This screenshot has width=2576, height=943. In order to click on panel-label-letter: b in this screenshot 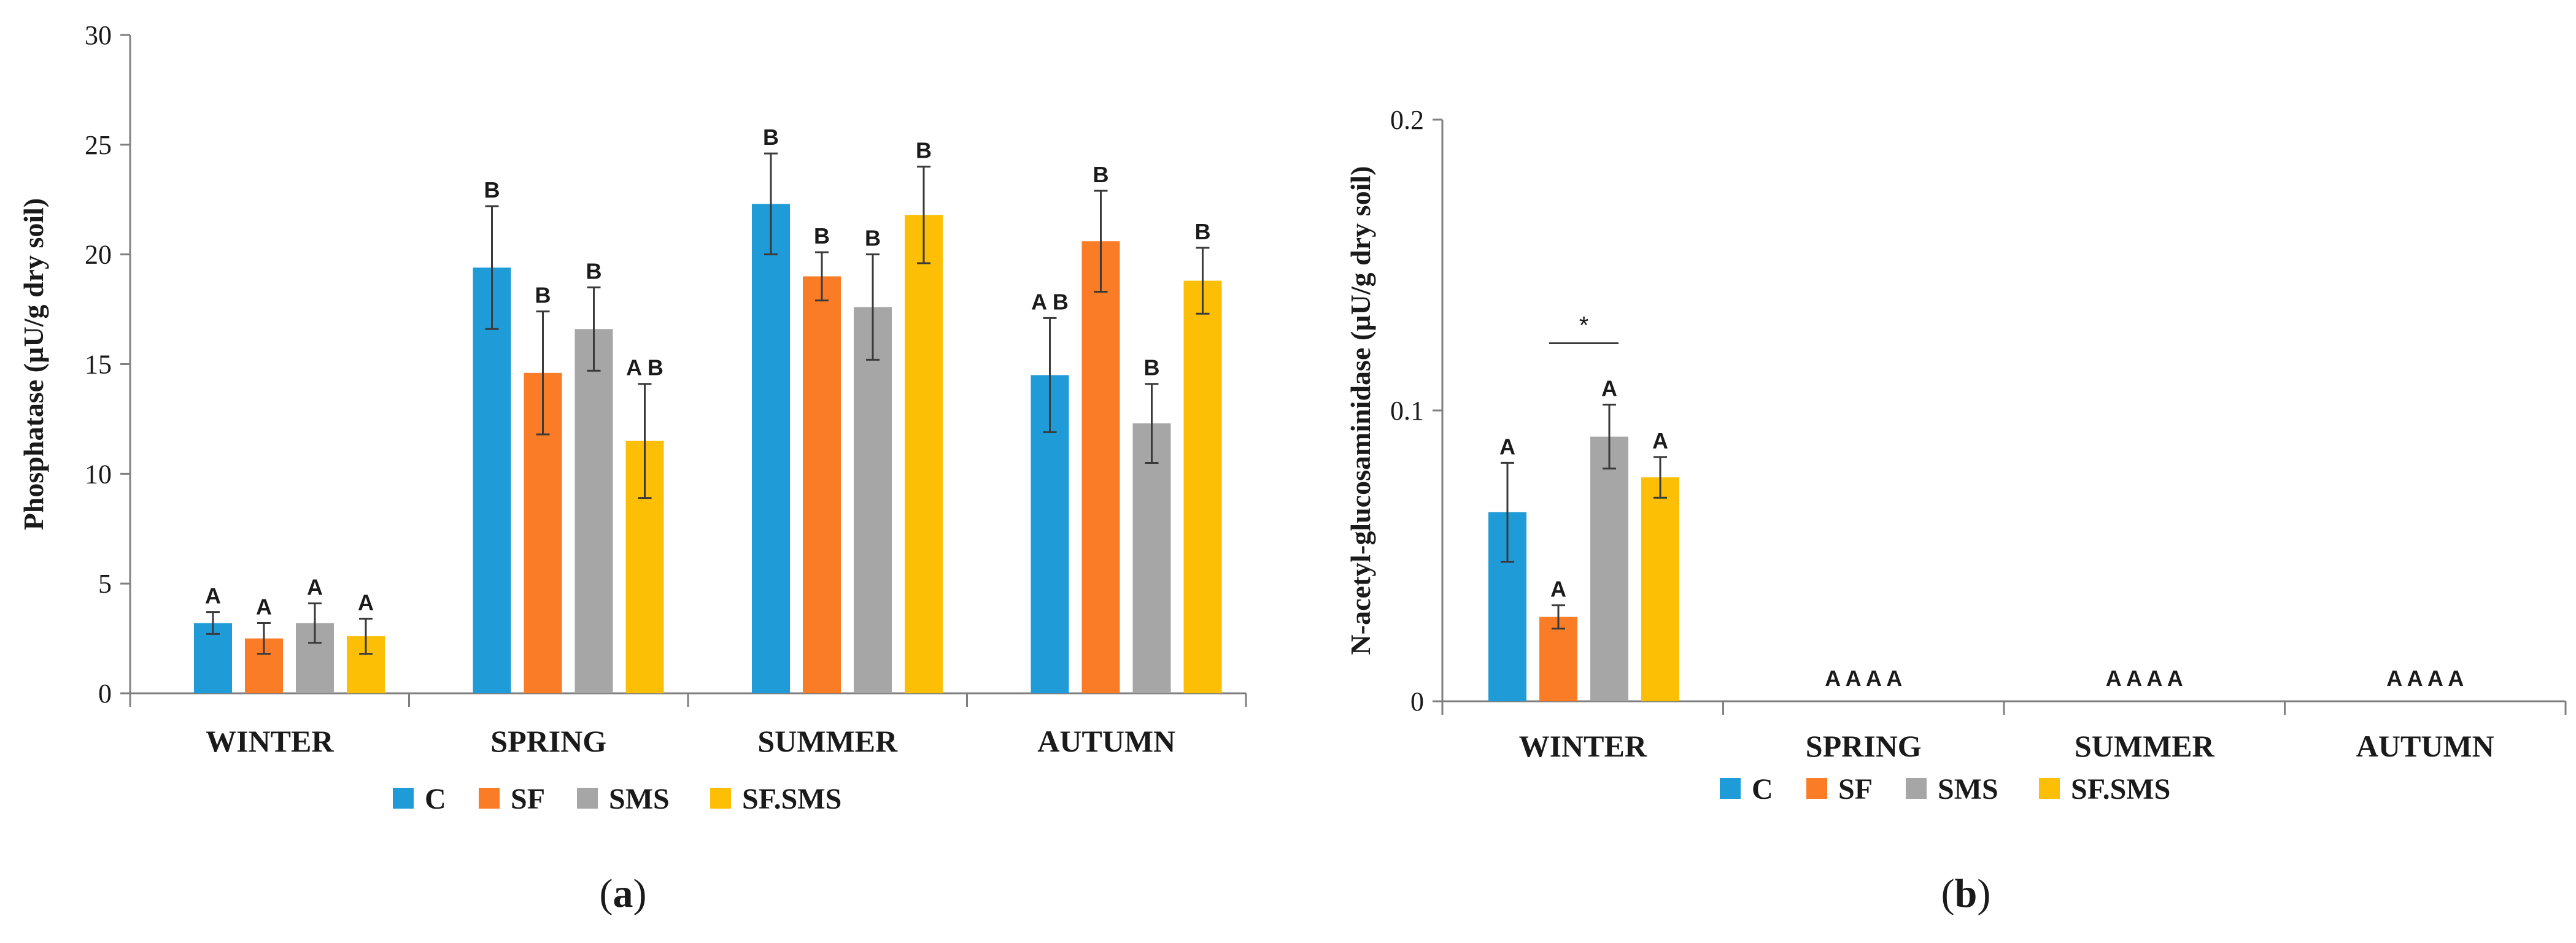, I will do `click(1966, 894)`.